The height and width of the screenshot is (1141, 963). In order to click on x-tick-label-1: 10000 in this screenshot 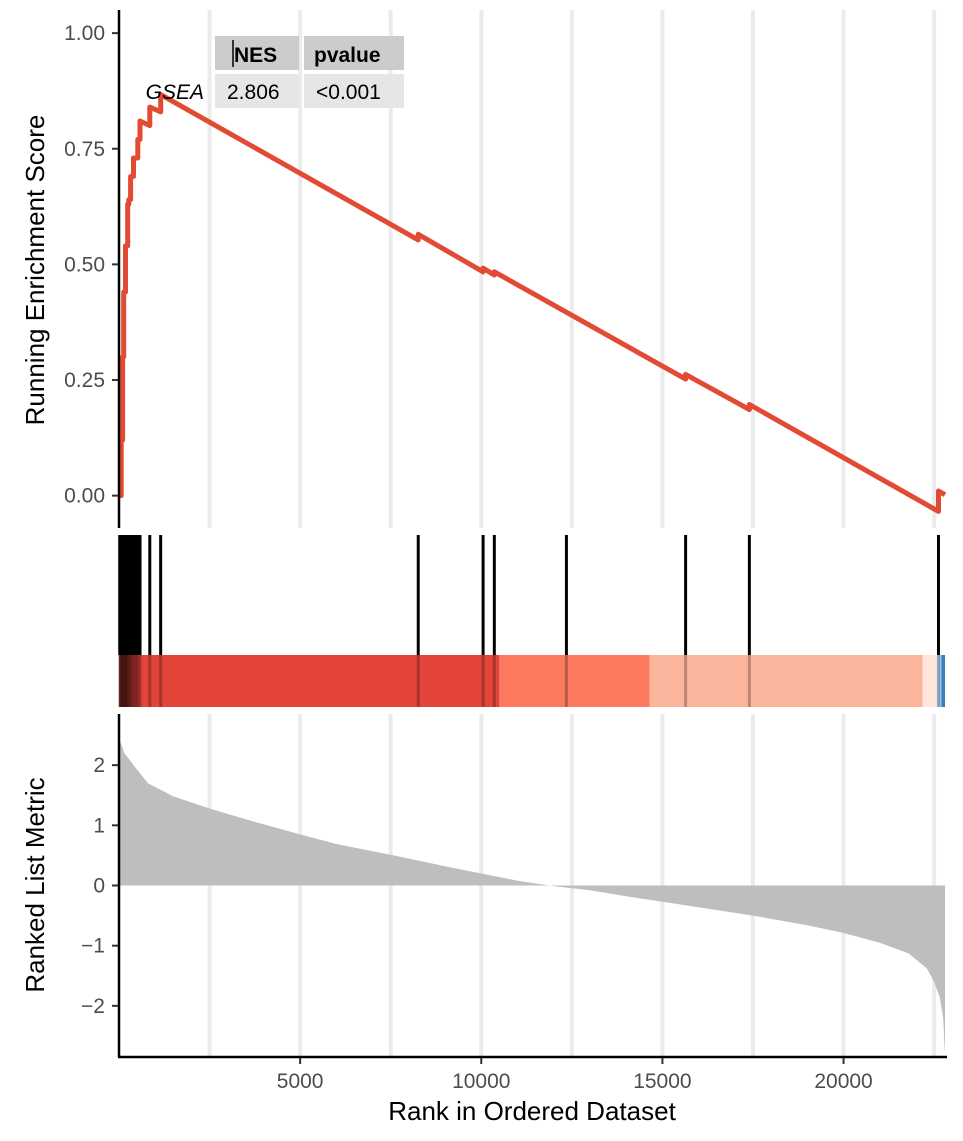, I will do `click(481, 1081)`.